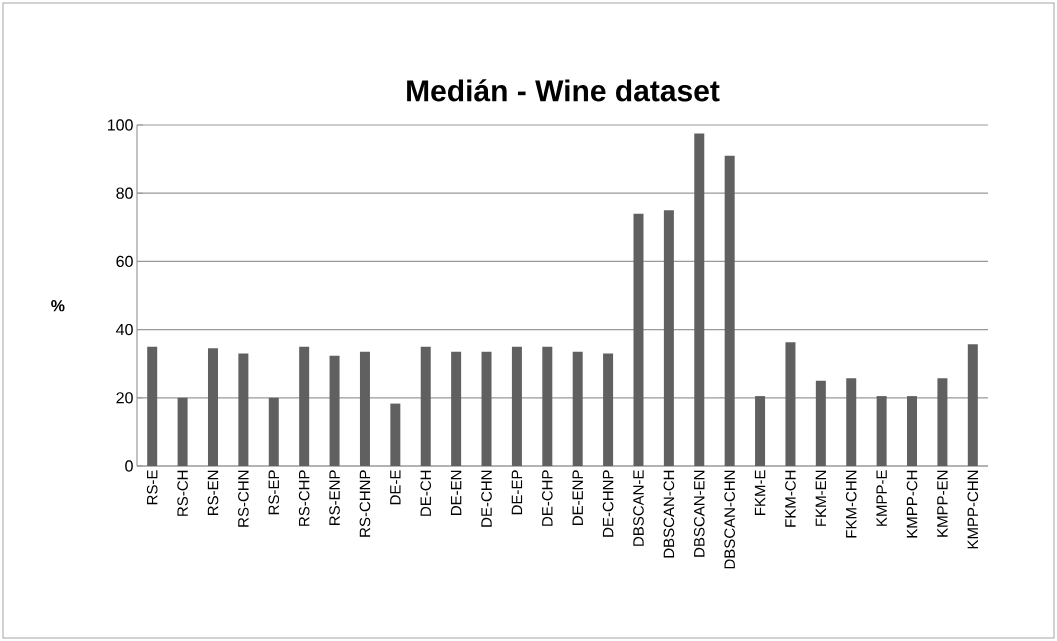  I want to click on x-tick-label: DE-E, so click(395, 487).